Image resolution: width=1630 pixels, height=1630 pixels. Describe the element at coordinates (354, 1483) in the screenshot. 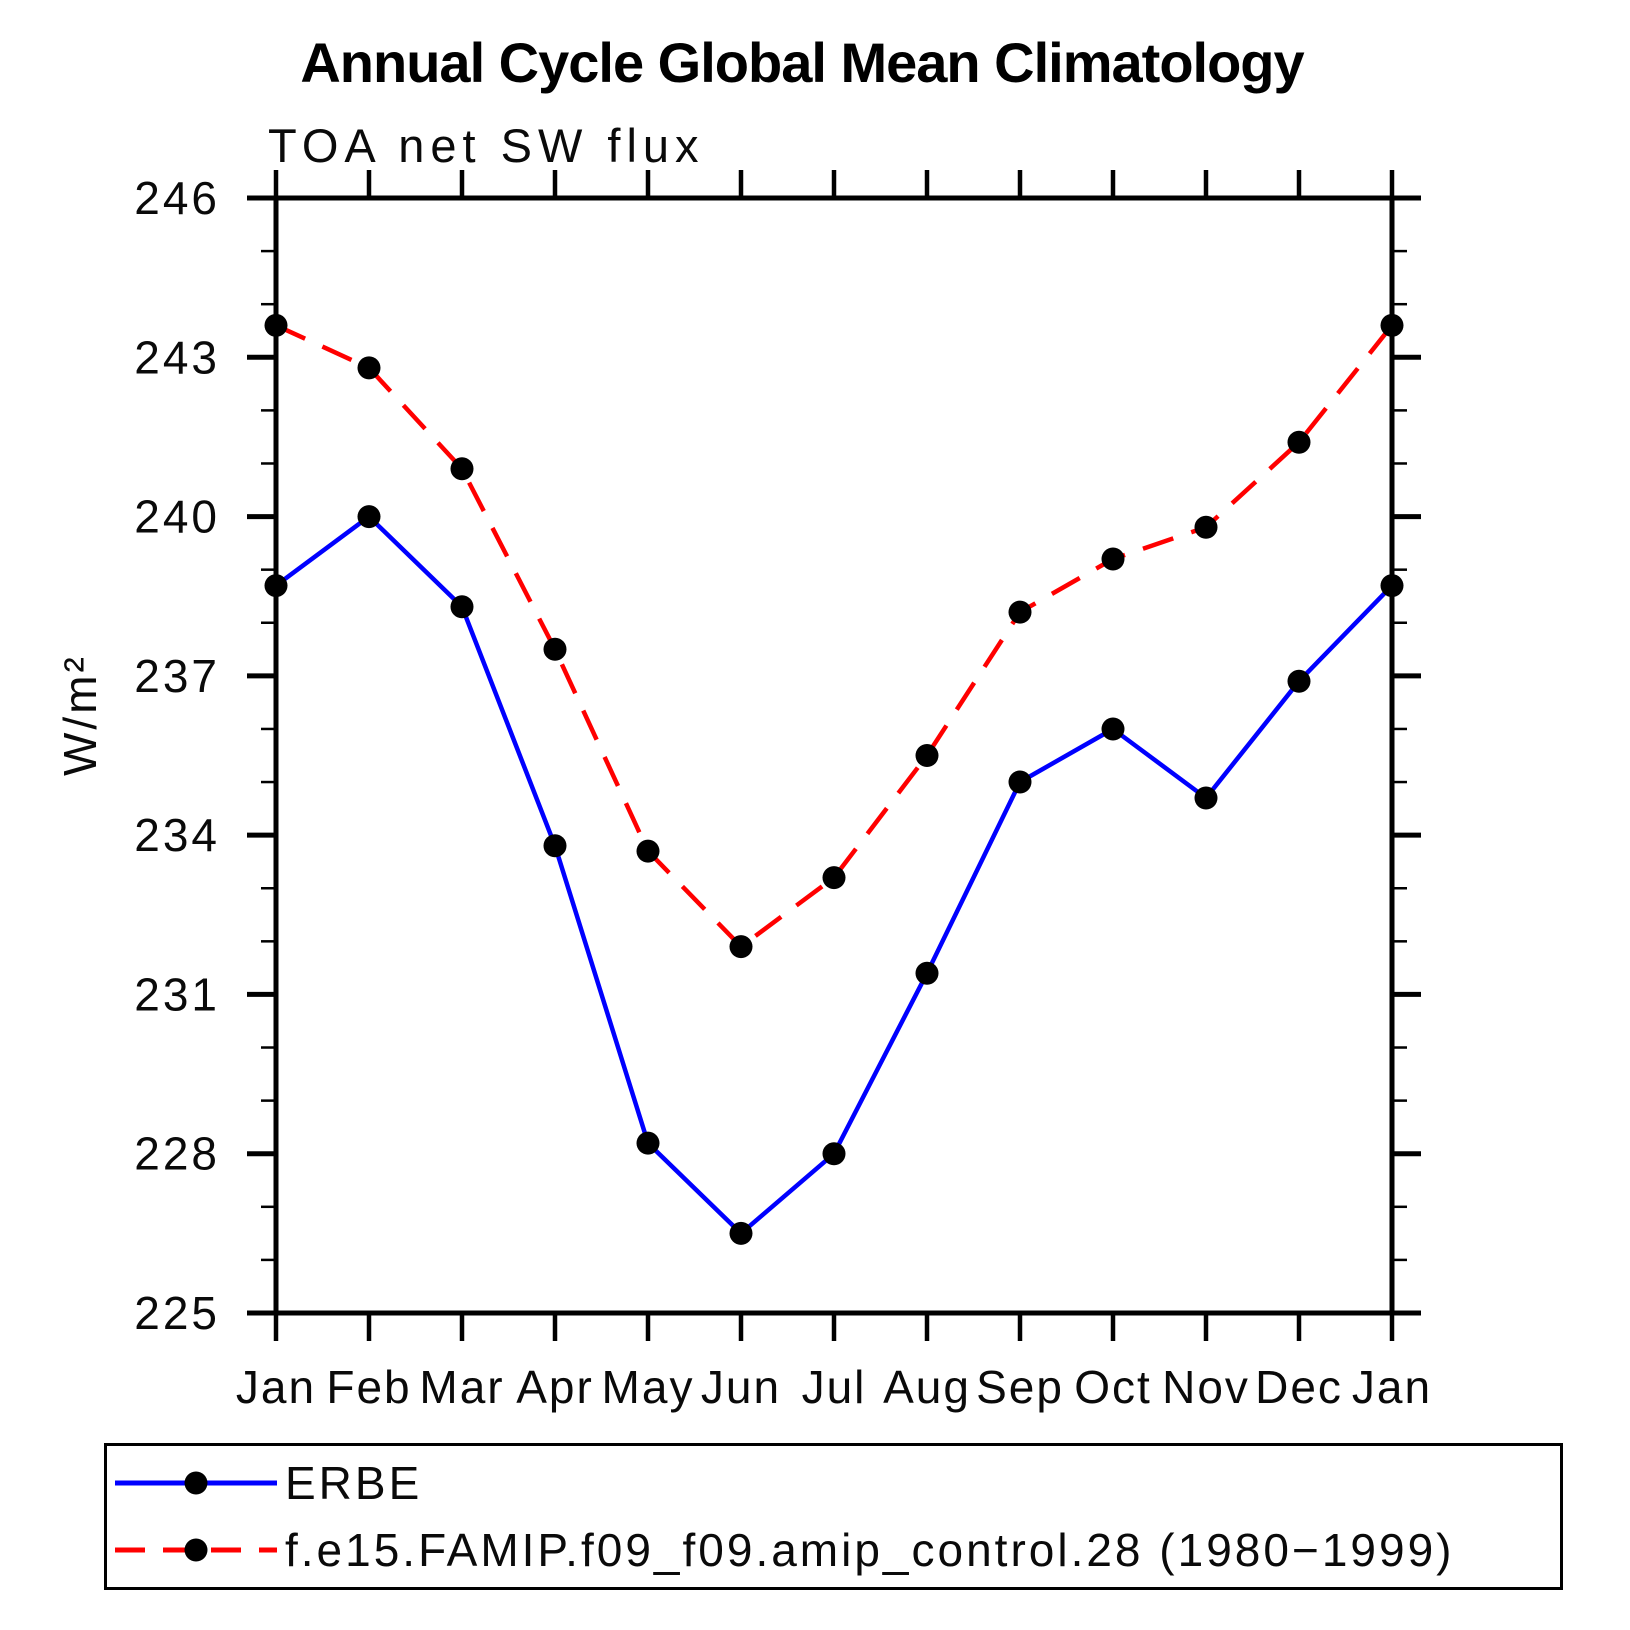

I see `legend-label: ERBE` at that location.